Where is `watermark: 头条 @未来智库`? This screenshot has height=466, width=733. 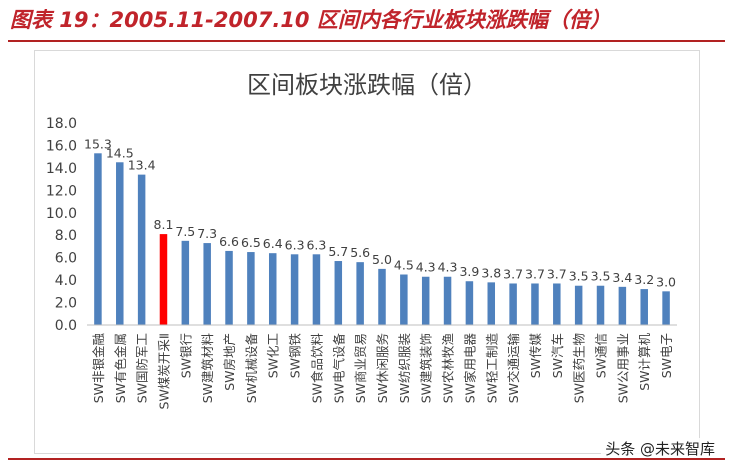
watermark: 头条 @未来智库 is located at coordinates (660, 448).